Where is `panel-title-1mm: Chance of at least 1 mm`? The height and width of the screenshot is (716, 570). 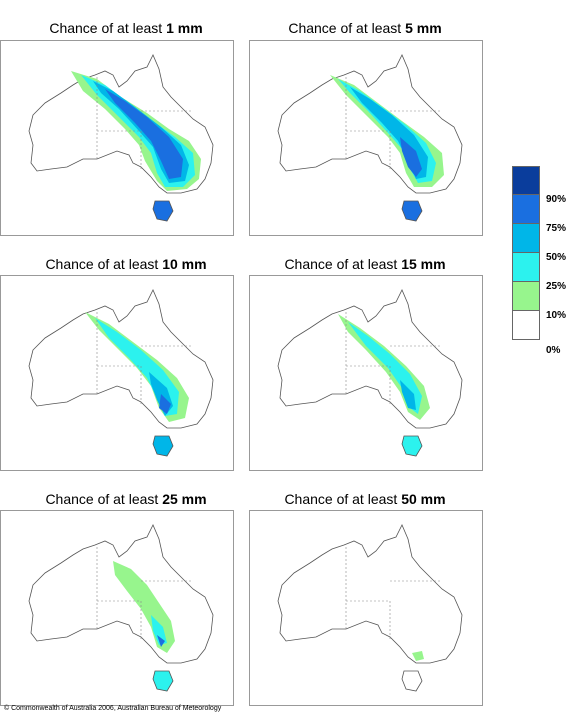
panel-title-1mm: Chance of at least 1 mm is located at coordinates (126, 28).